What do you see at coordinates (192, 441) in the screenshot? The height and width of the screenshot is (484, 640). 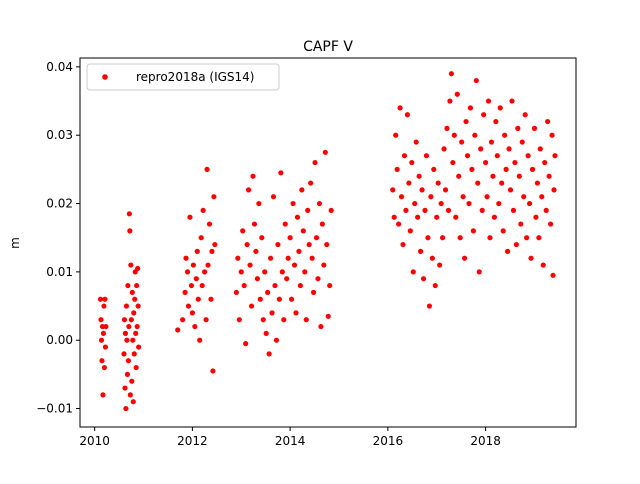 I see `x-tick-label: 2012` at bounding box center [192, 441].